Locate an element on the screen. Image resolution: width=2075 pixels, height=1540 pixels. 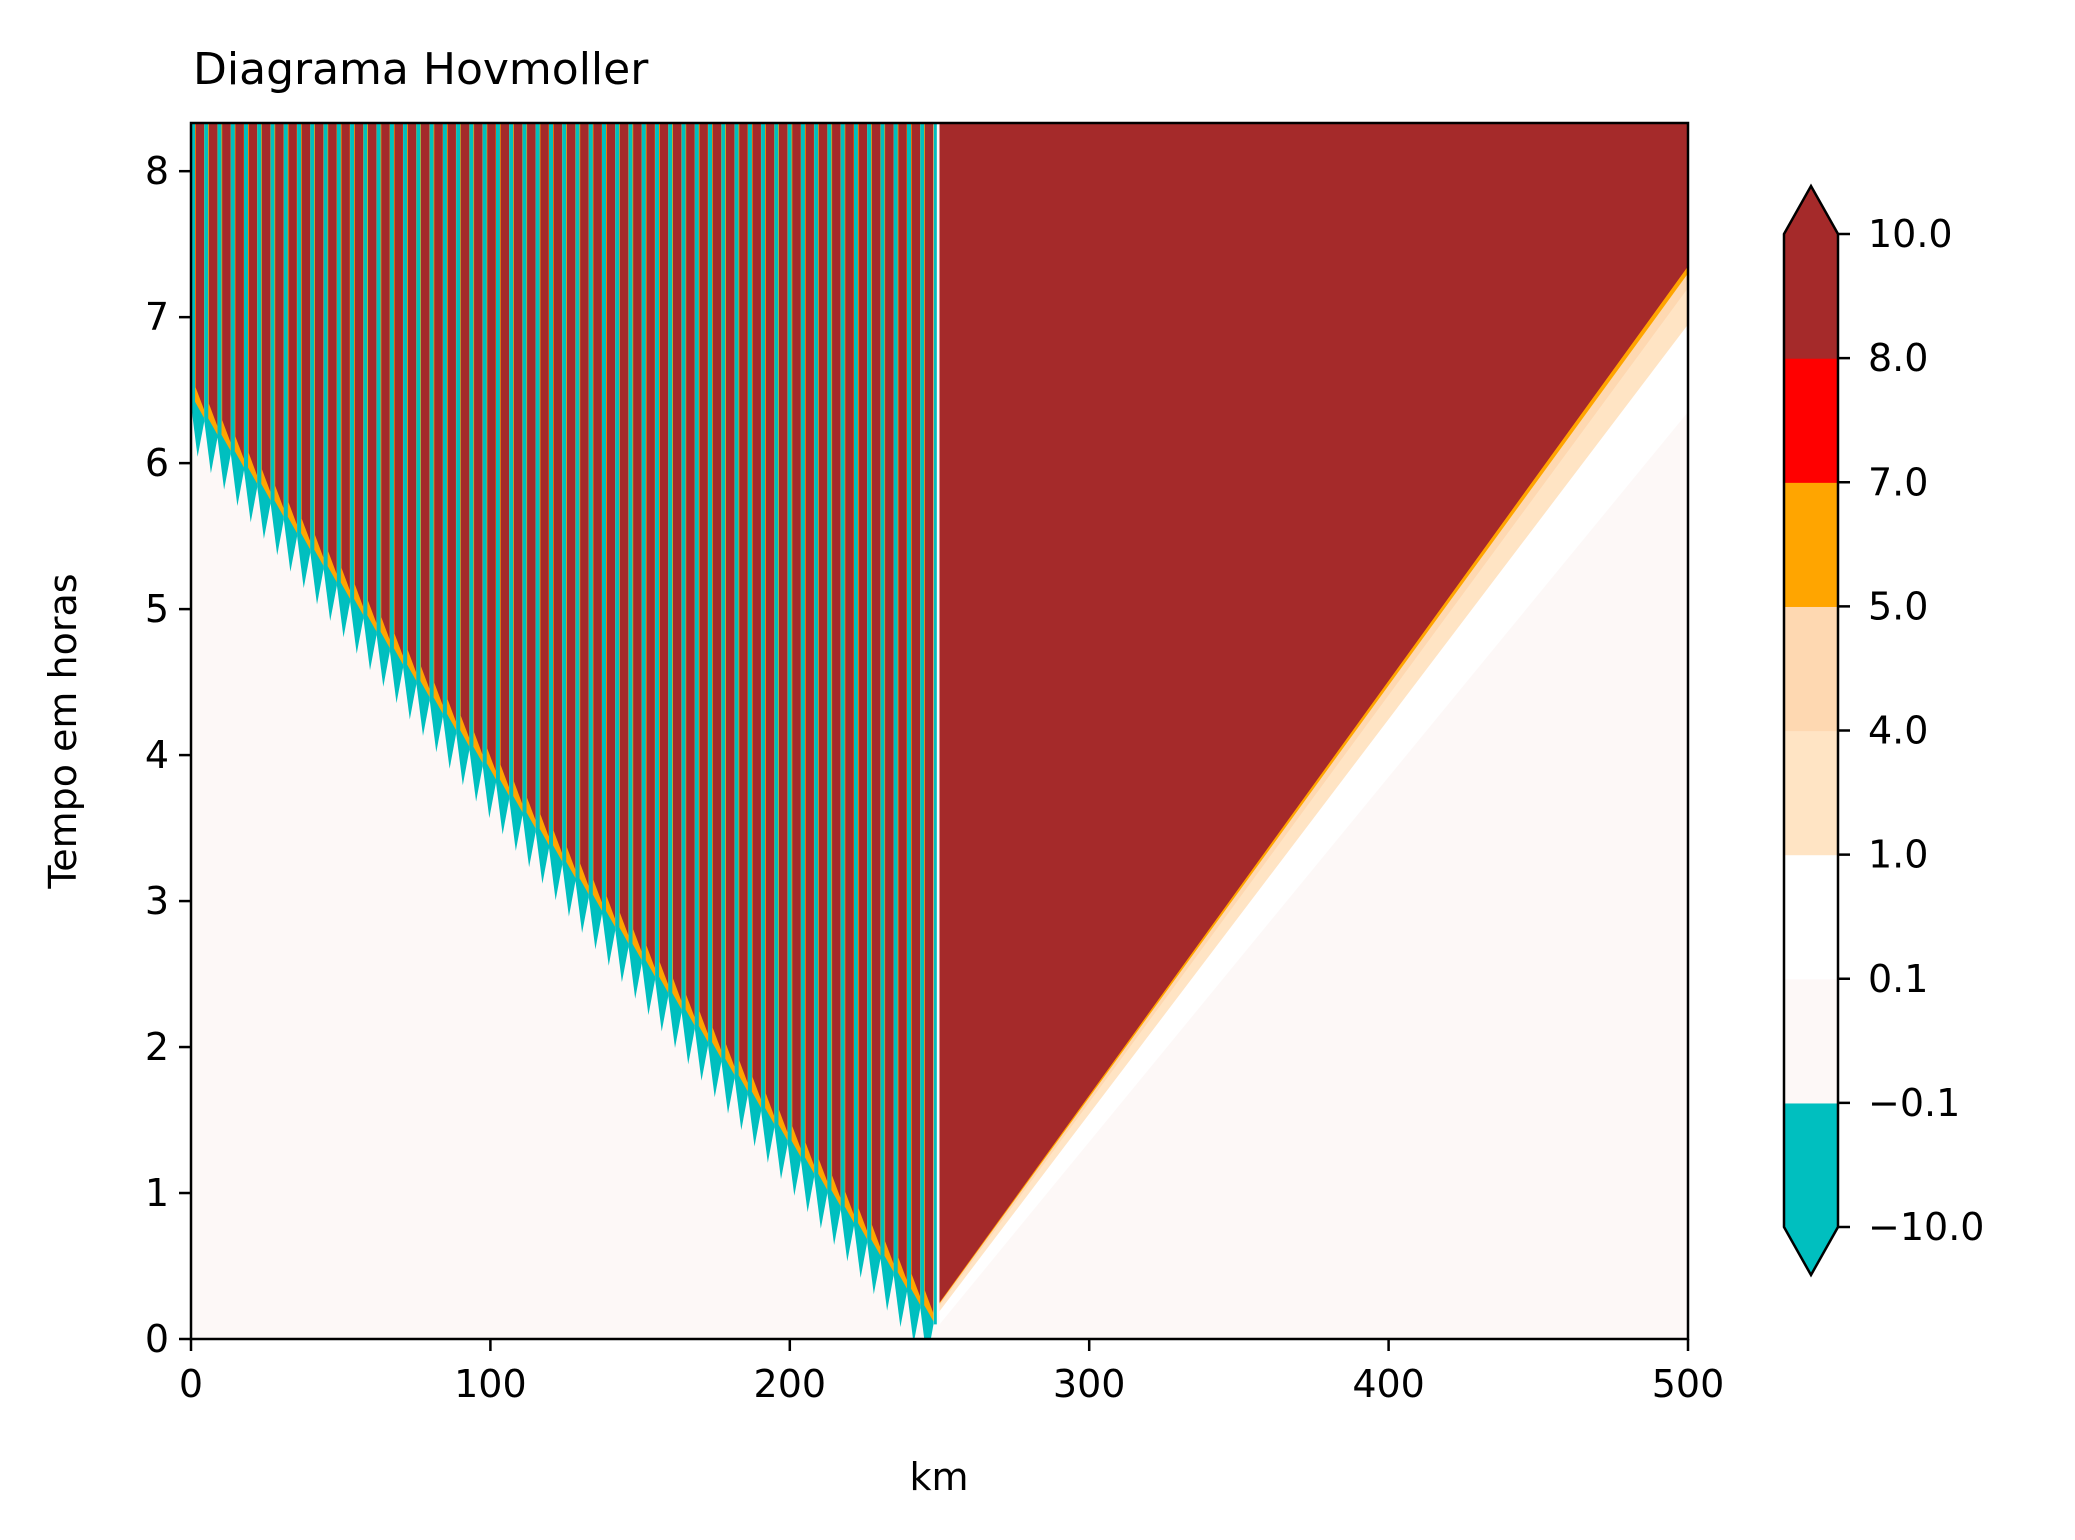
colorbar-tick-label-6: 7.0 is located at coordinates (1898, 482).